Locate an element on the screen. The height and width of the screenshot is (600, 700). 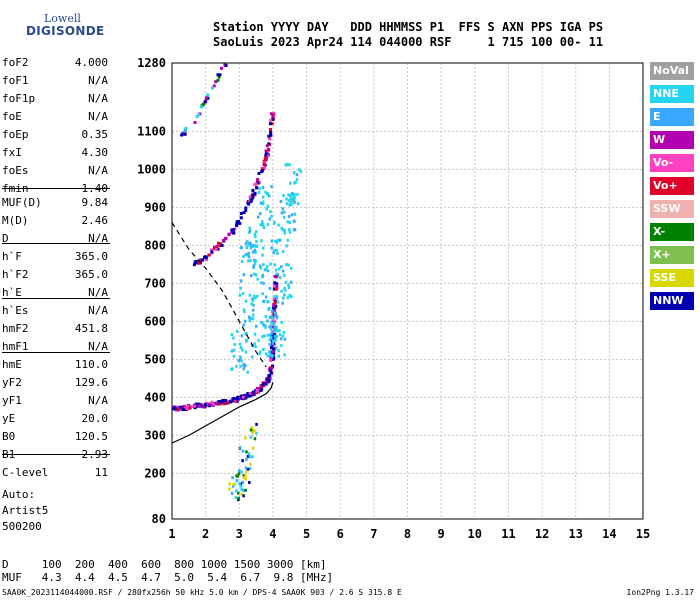
param-row: foF1p N/A is located at coordinates (55, 99).